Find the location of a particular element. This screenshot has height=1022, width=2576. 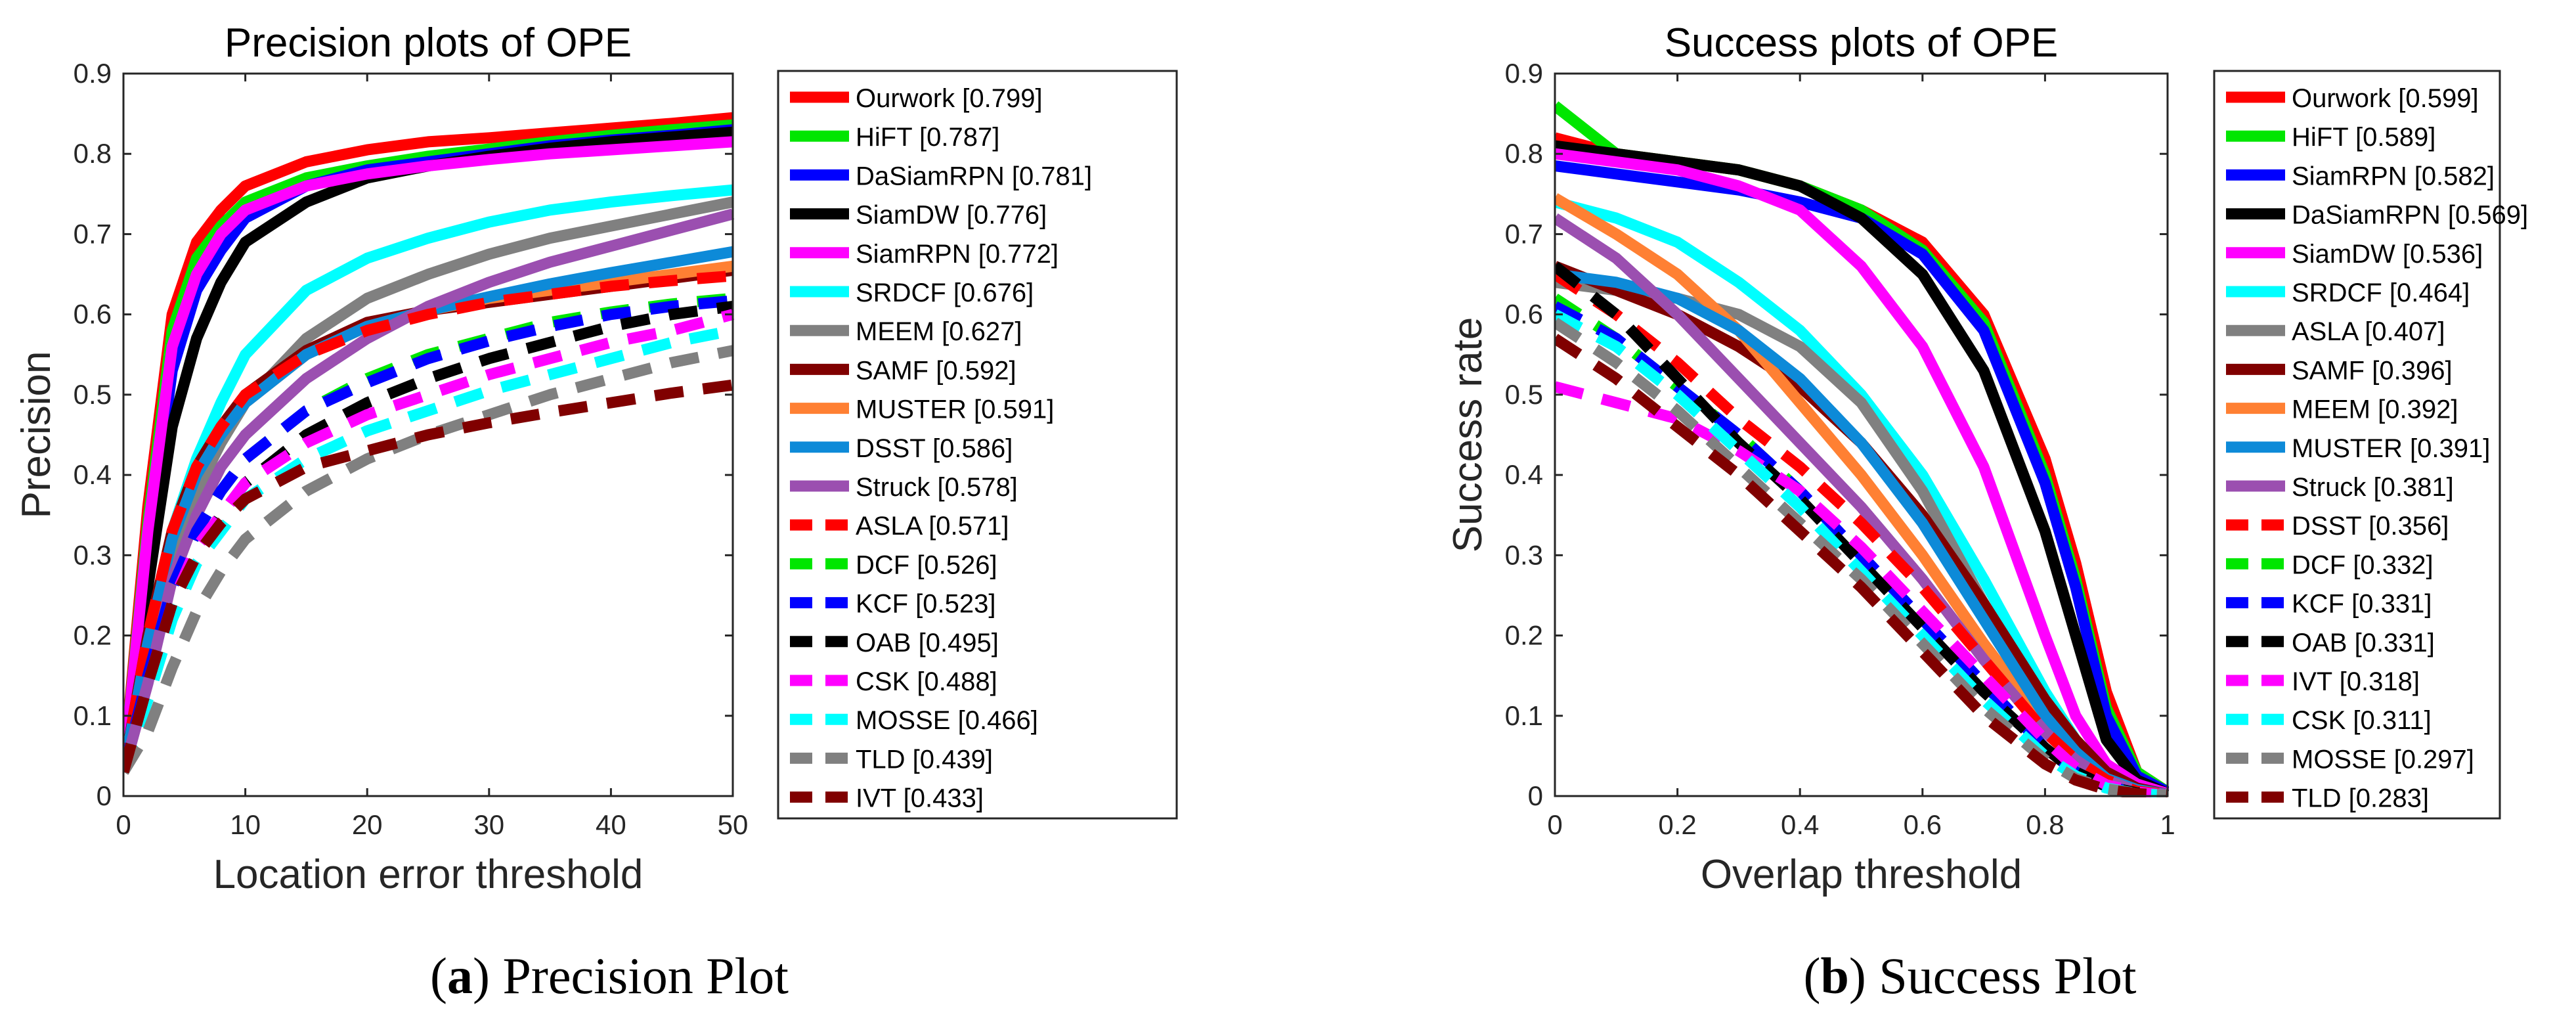

precision-legend-label-17: TLD [0.439] is located at coordinates (924, 759).